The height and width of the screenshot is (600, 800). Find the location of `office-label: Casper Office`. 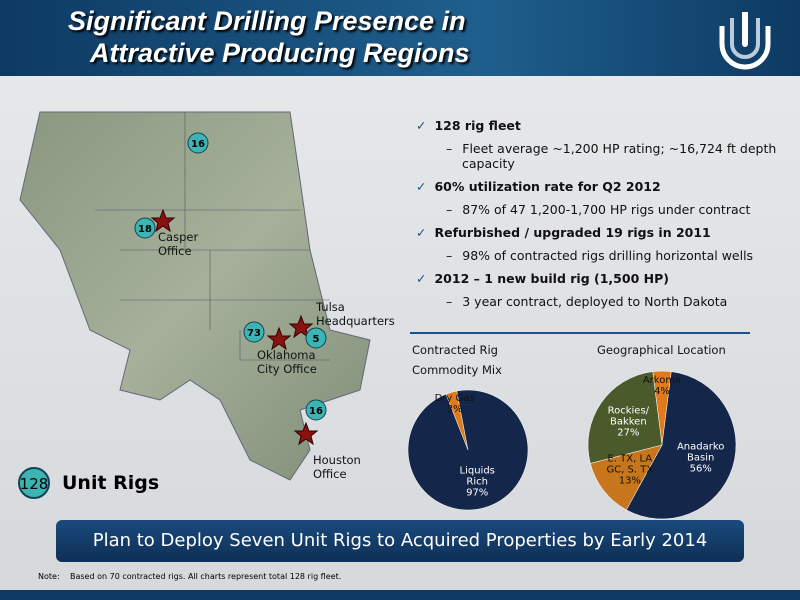

office-label: Casper Office is located at coordinates (178, 244).